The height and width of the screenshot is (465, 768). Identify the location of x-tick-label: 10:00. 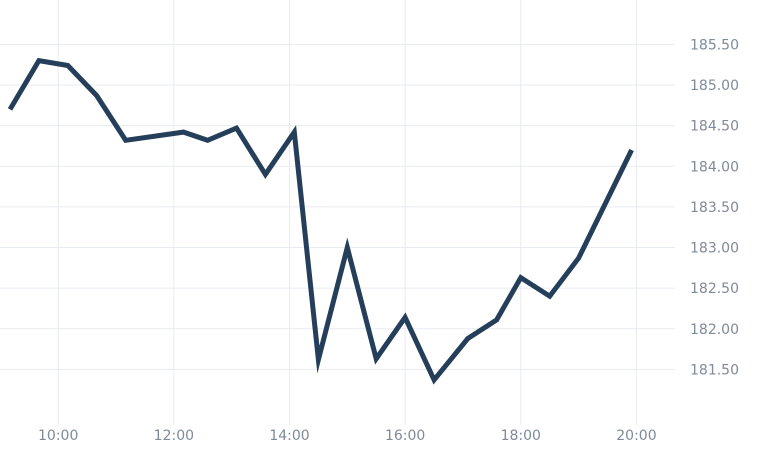
(58, 436).